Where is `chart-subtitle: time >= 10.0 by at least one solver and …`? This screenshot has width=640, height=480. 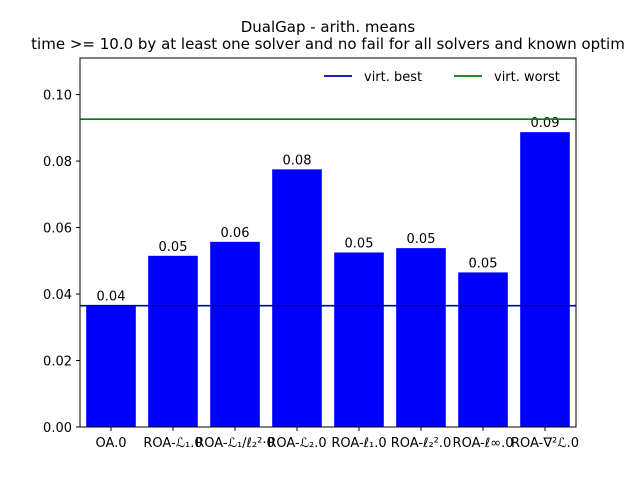 chart-subtitle: time >= 10.0 by at least one solver and … is located at coordinates (328, 44).